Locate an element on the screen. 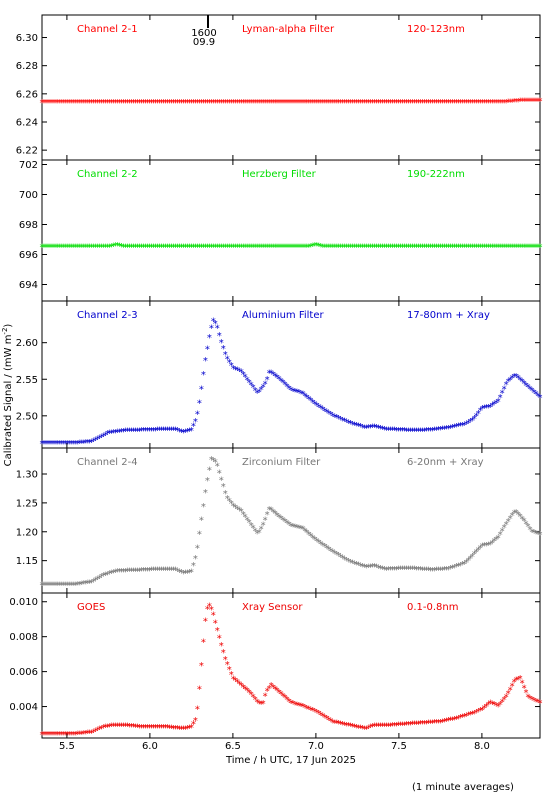 This screenshot has width=550, height=800. y-tick-label: 0.008 is located at coordinates (23, 637).